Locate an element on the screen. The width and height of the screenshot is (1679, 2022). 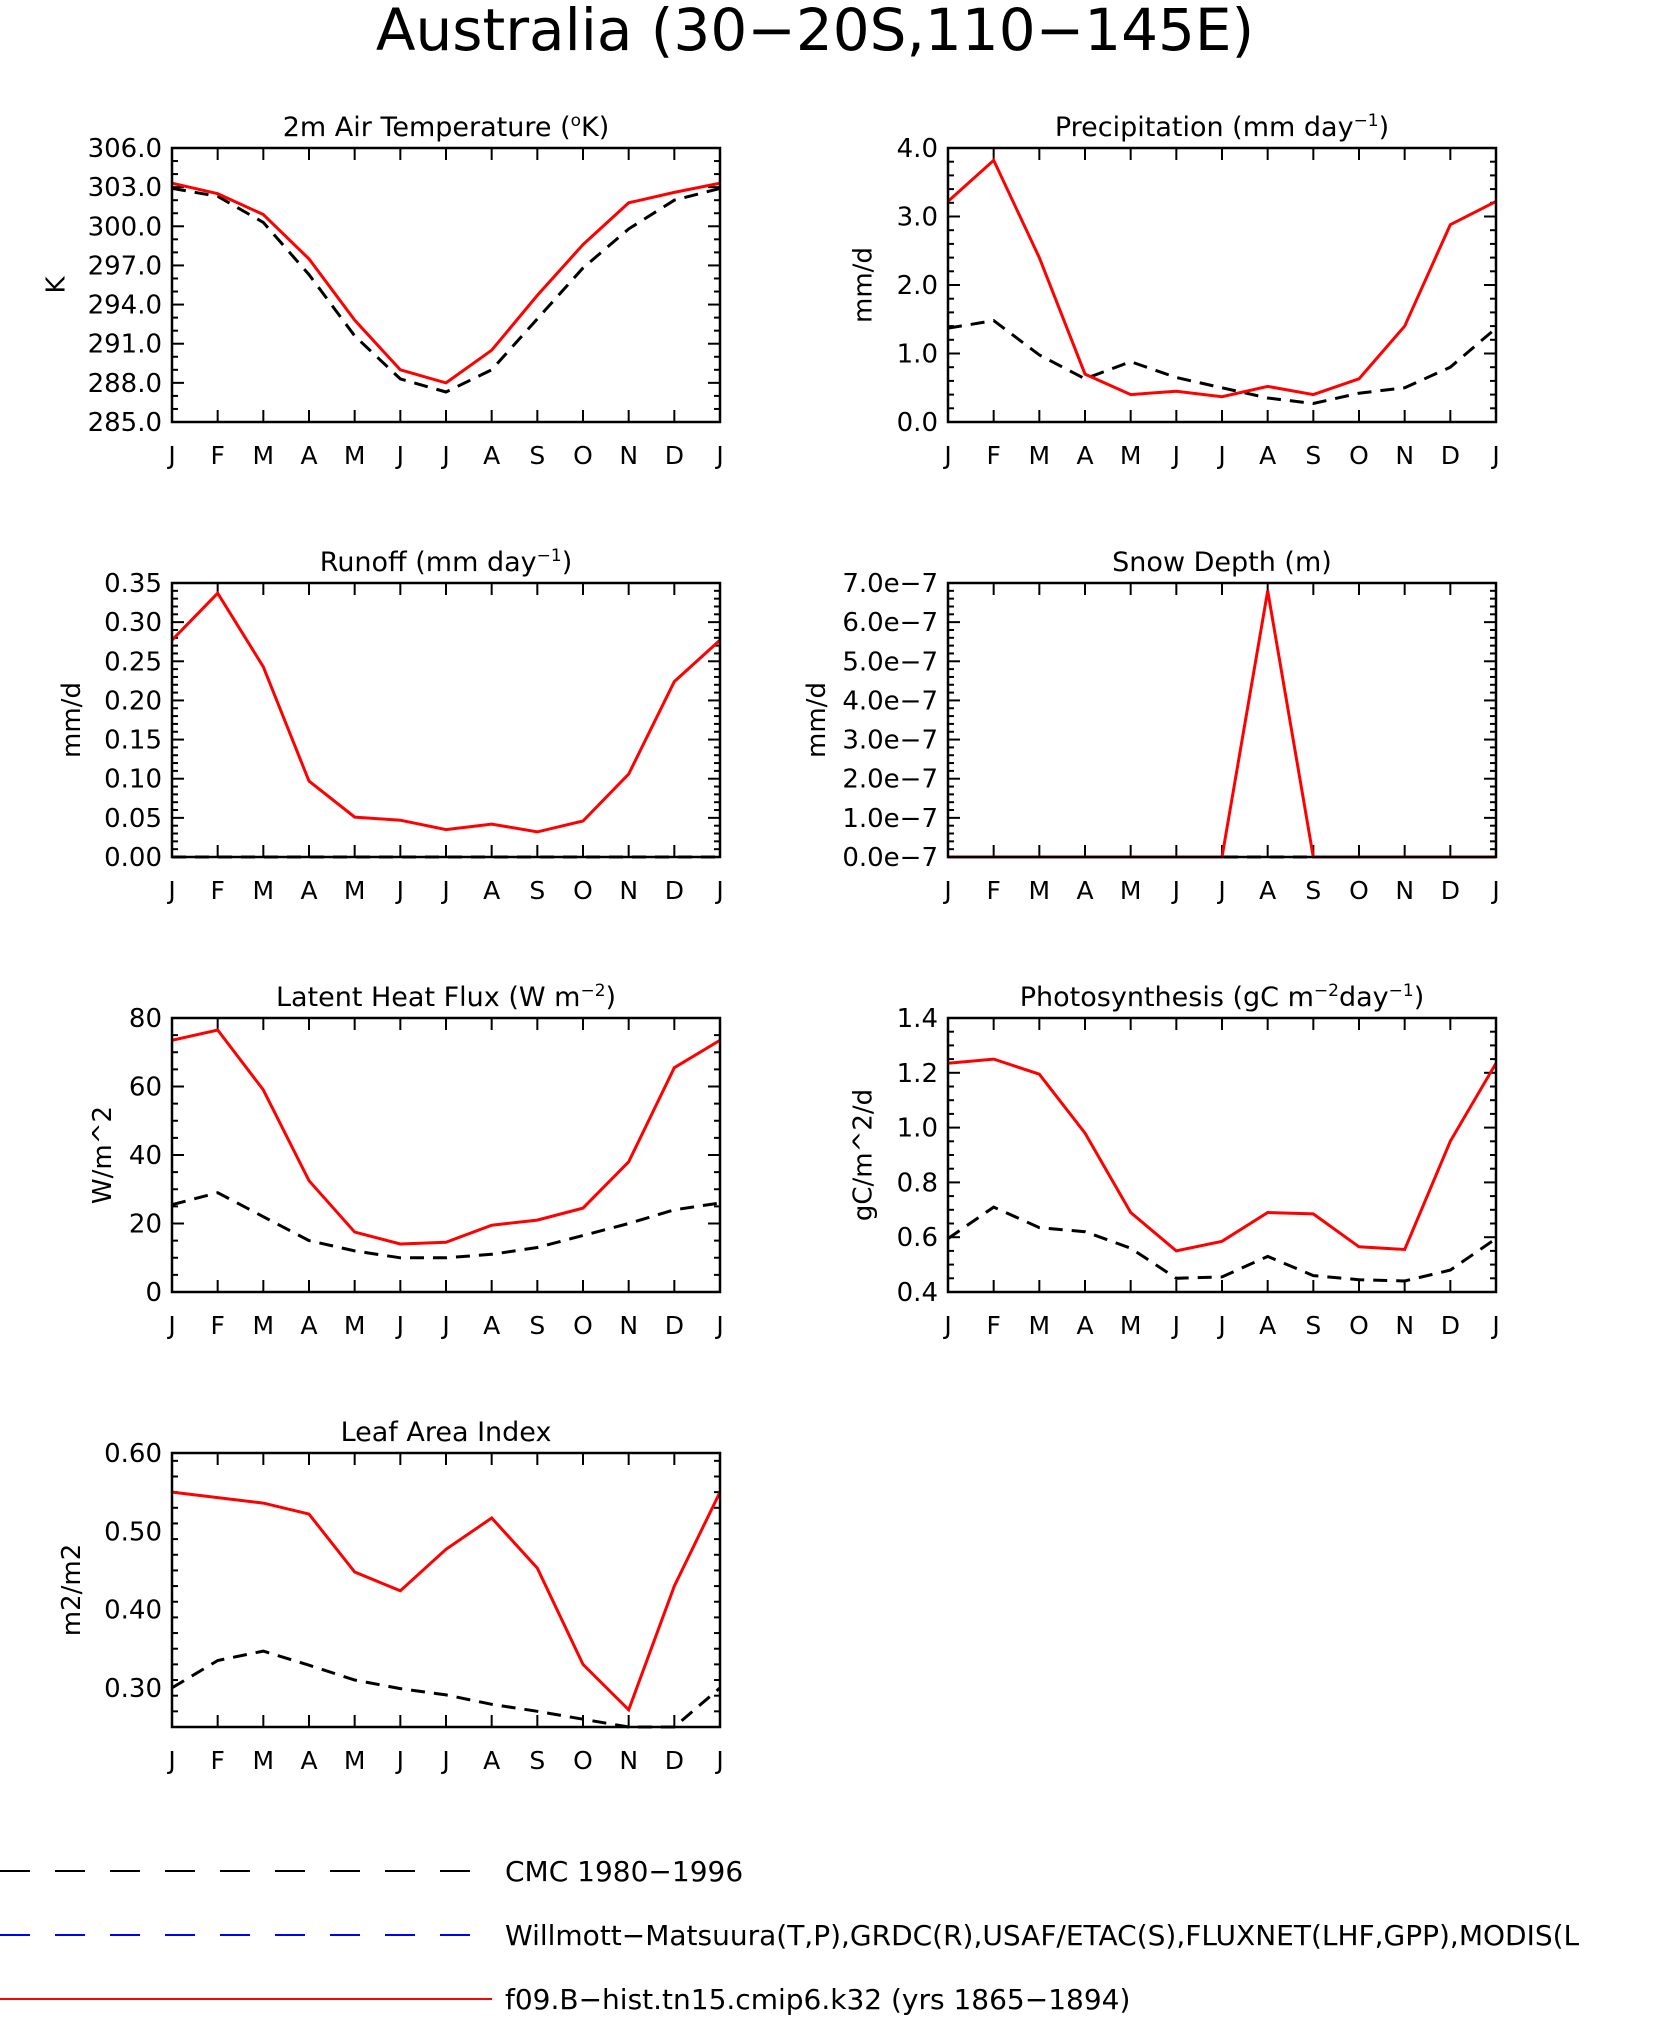
panel-title: Snow Depth (m) is located at coordinates (1222, 562).